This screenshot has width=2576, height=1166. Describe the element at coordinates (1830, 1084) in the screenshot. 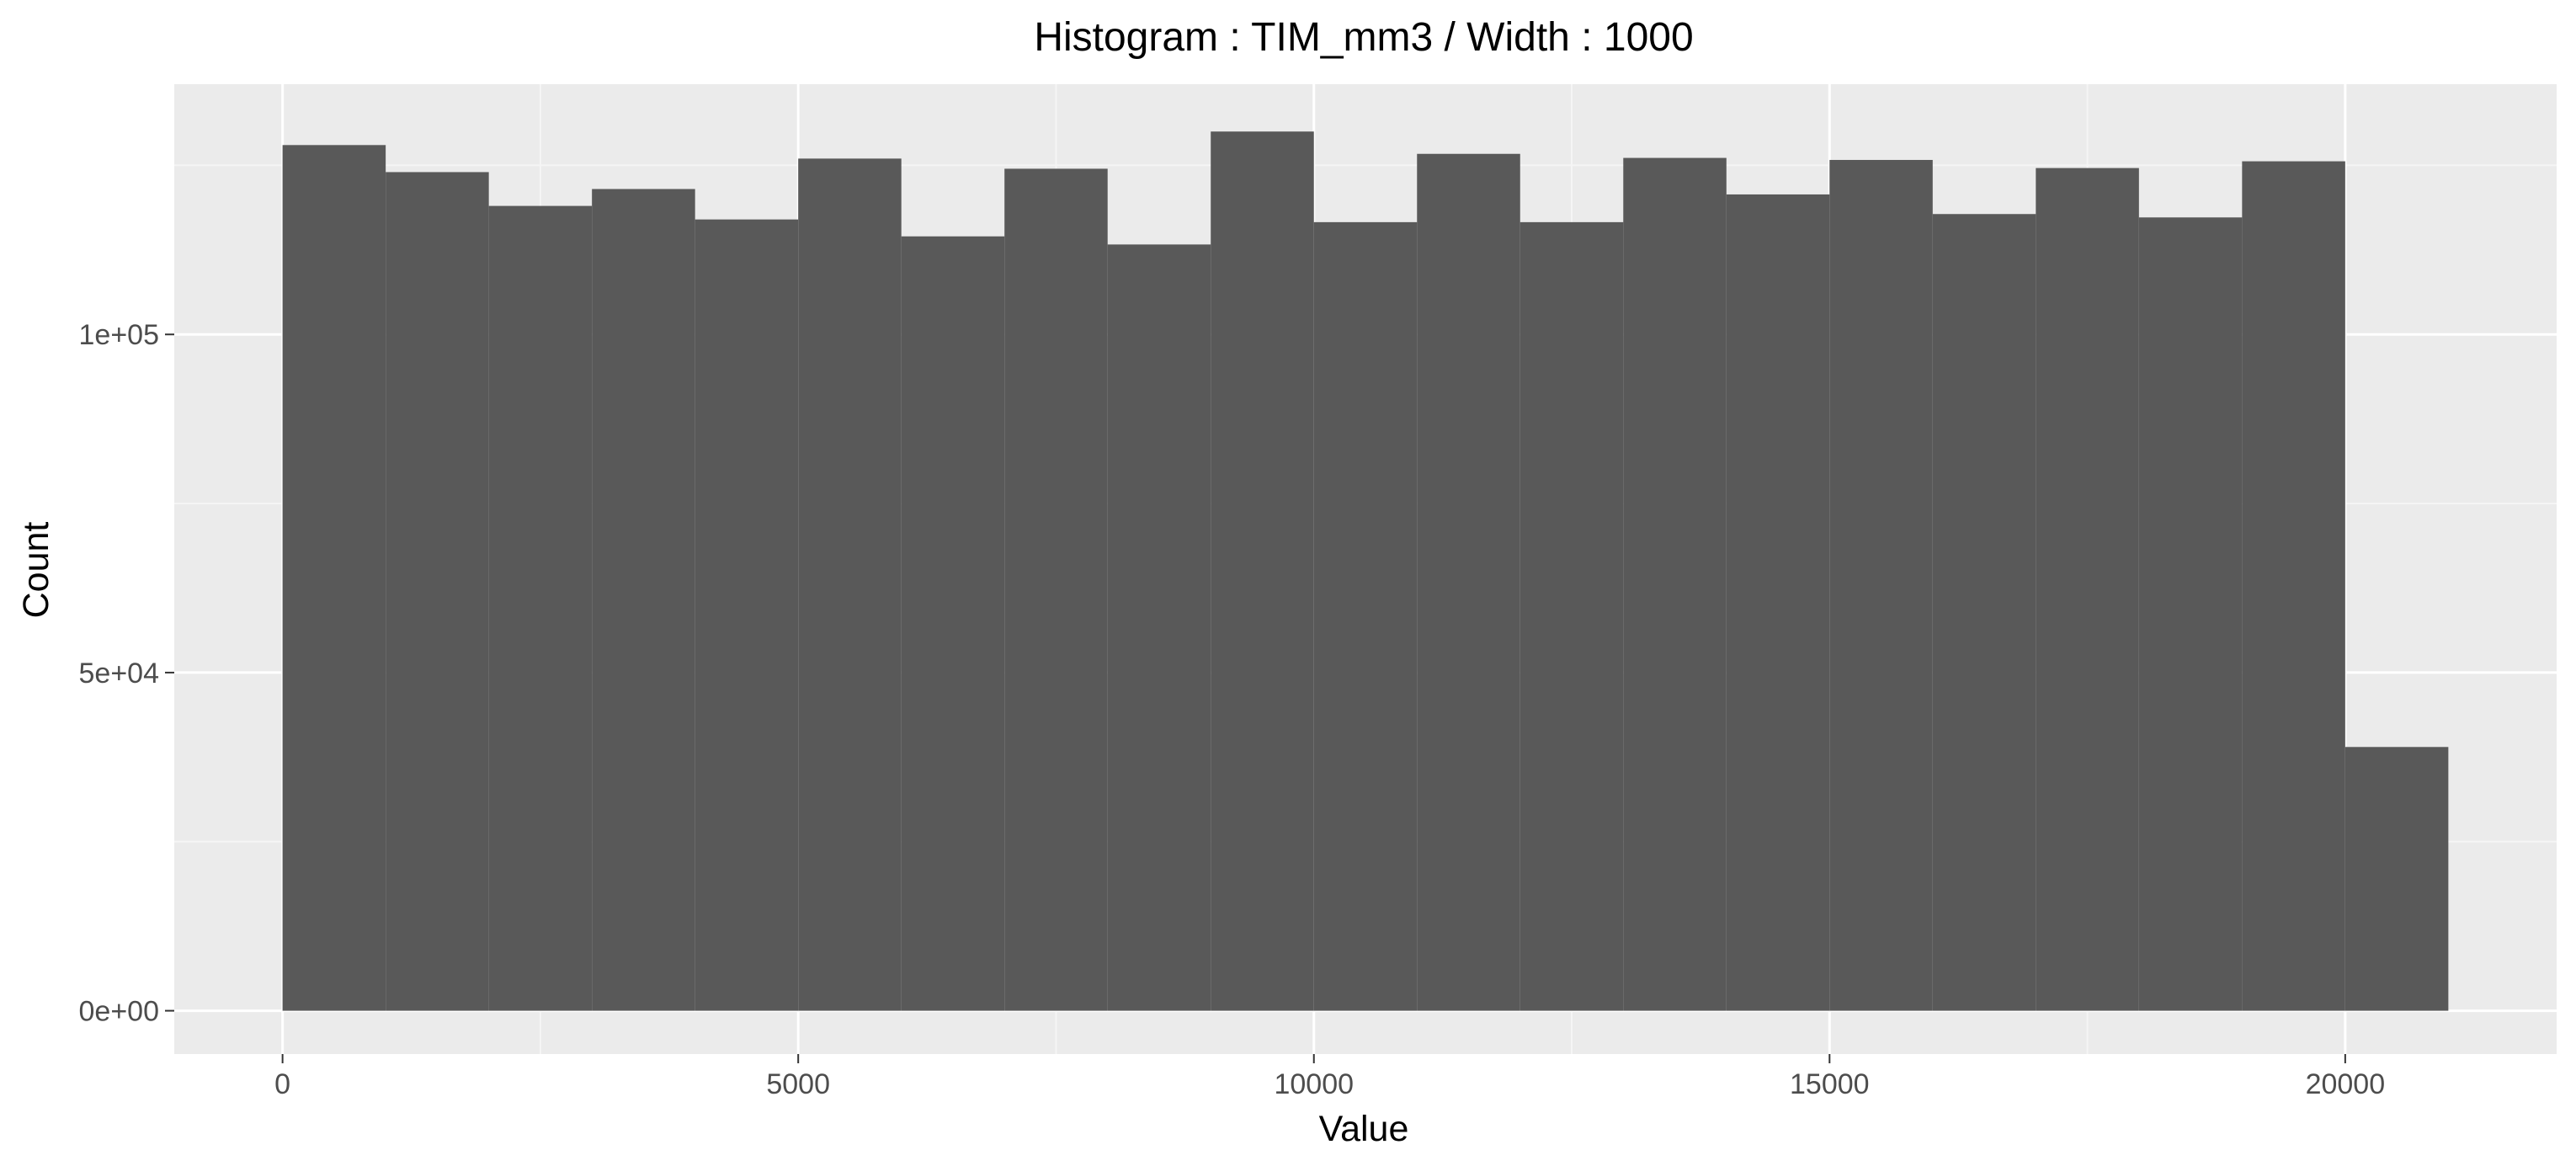

I see `x-tick-label: 15000` at that location.